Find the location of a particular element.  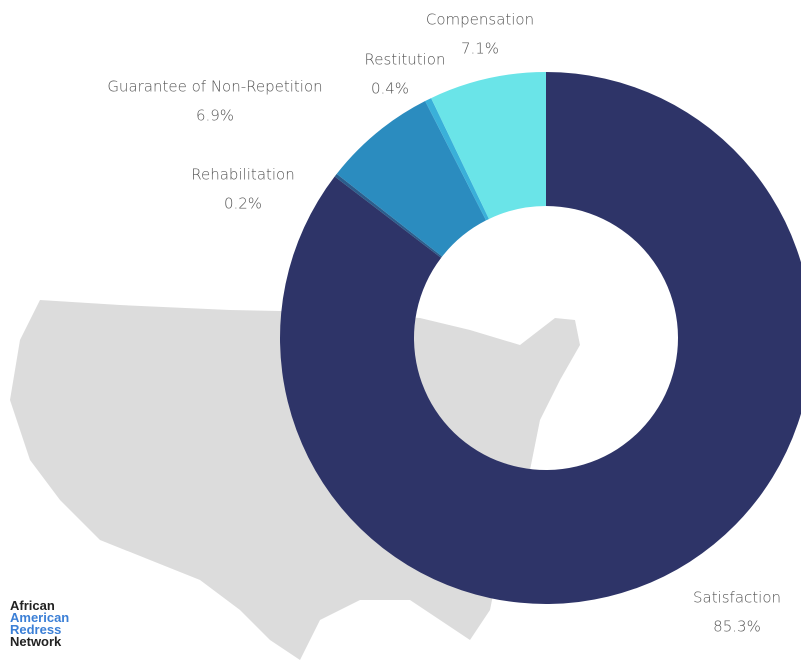

logo-text: Network is located at coordinates (36, 641).